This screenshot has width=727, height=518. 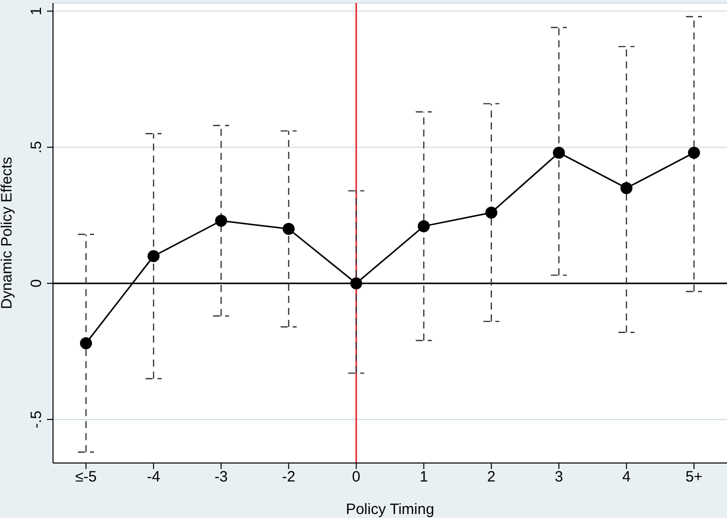 I want to click on y-axis-title: Dynamic Policy Effects, so click(x=8, y=233).